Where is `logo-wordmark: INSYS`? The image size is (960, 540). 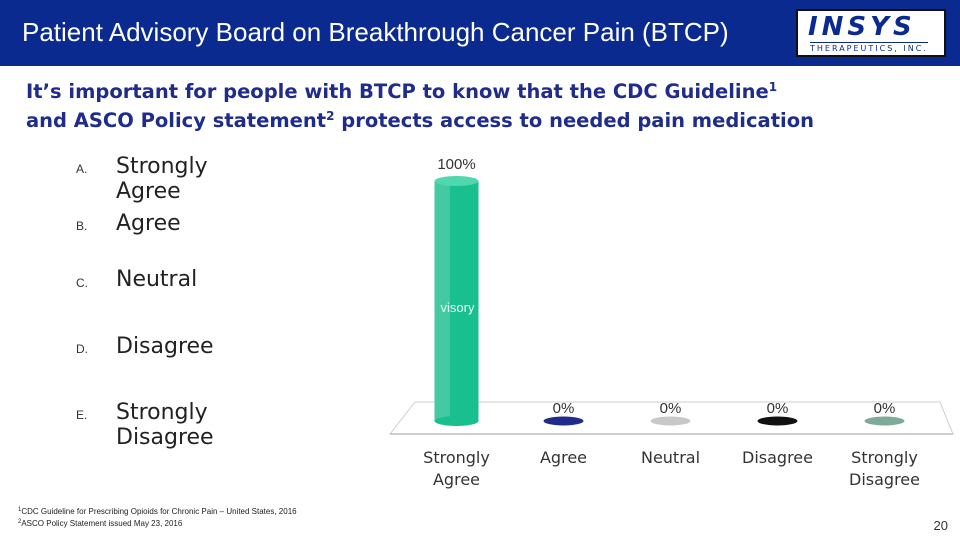 logo-wordmark: INSYS is located at coordinates (862, 27).